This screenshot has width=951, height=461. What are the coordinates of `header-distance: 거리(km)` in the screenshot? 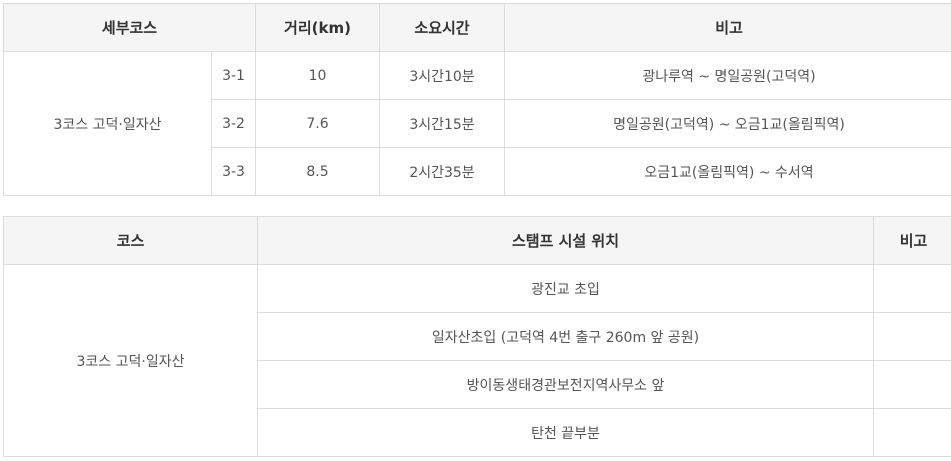 It's located at (318, 27).